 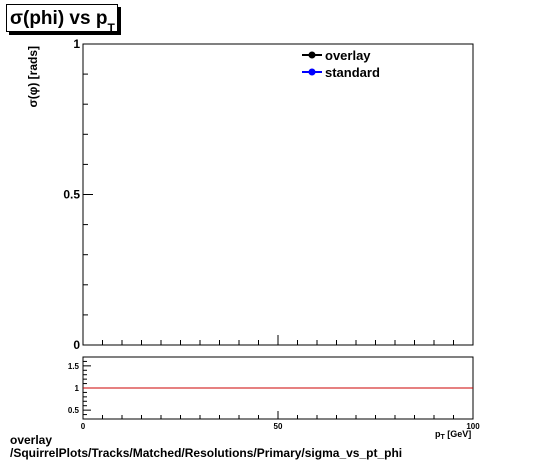 I want to click on legend-entry-overlay: overlay, so click(x=336, y=55).